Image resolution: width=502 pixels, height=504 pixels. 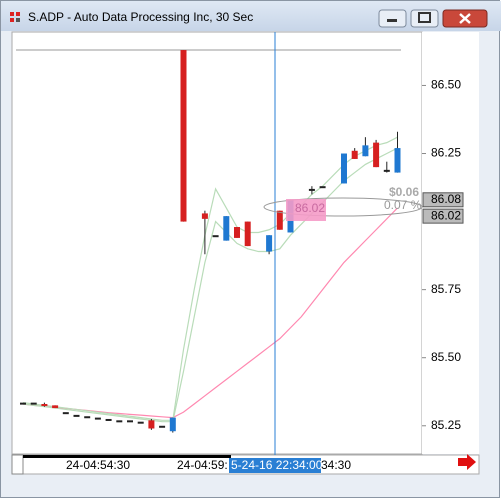 What do you see at coordinates (446, 425) in the screenshot?
I see `y-tick-label: 85.25` at bounding box center [446, 425].